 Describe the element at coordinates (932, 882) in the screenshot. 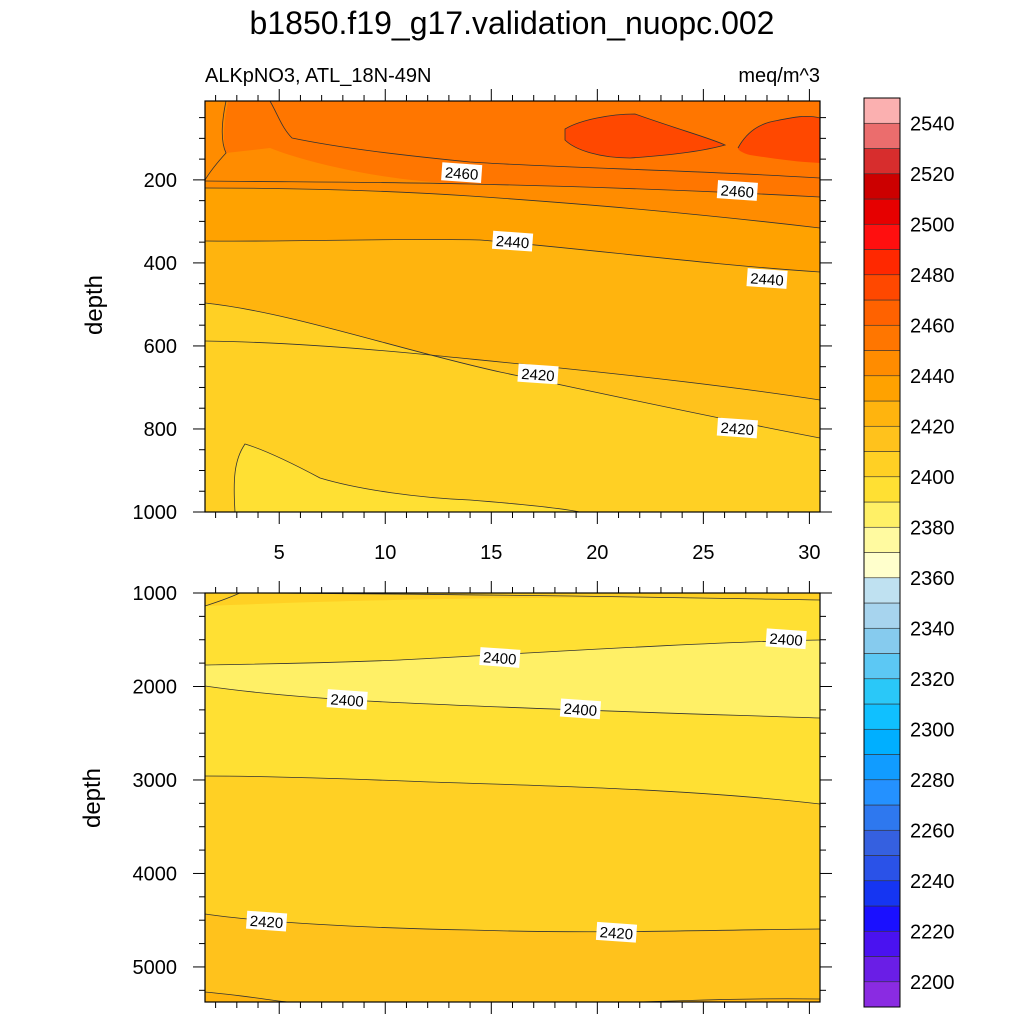

I see `colorbar-label: 2240` at that location.